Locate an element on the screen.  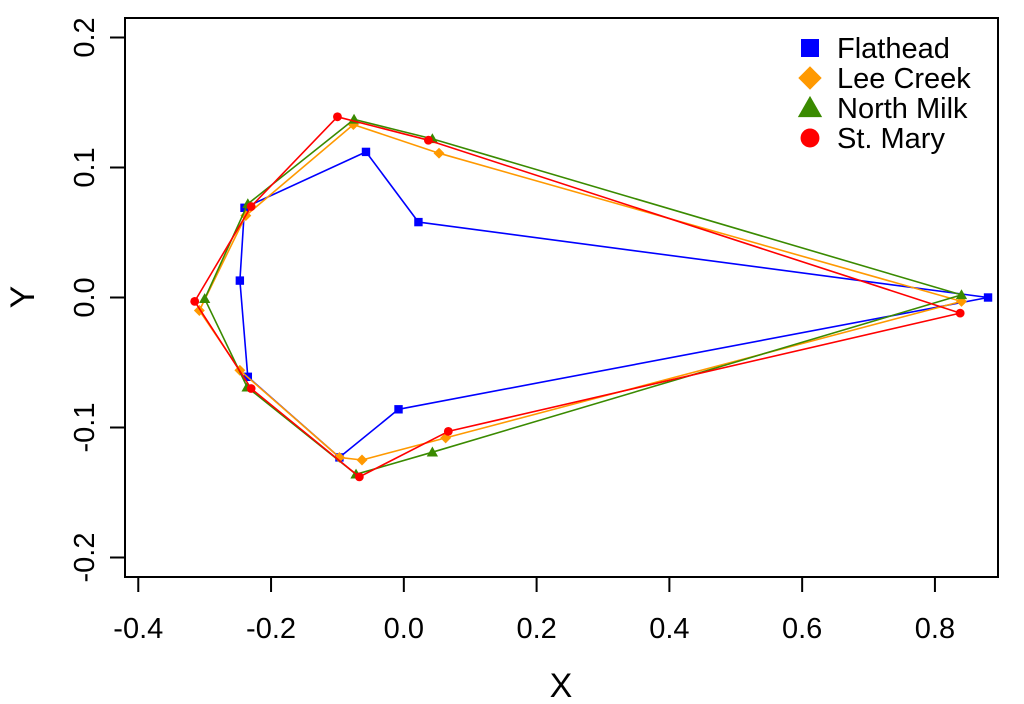
x-tick-label: -0.2 is located at coordinates (271, 629).